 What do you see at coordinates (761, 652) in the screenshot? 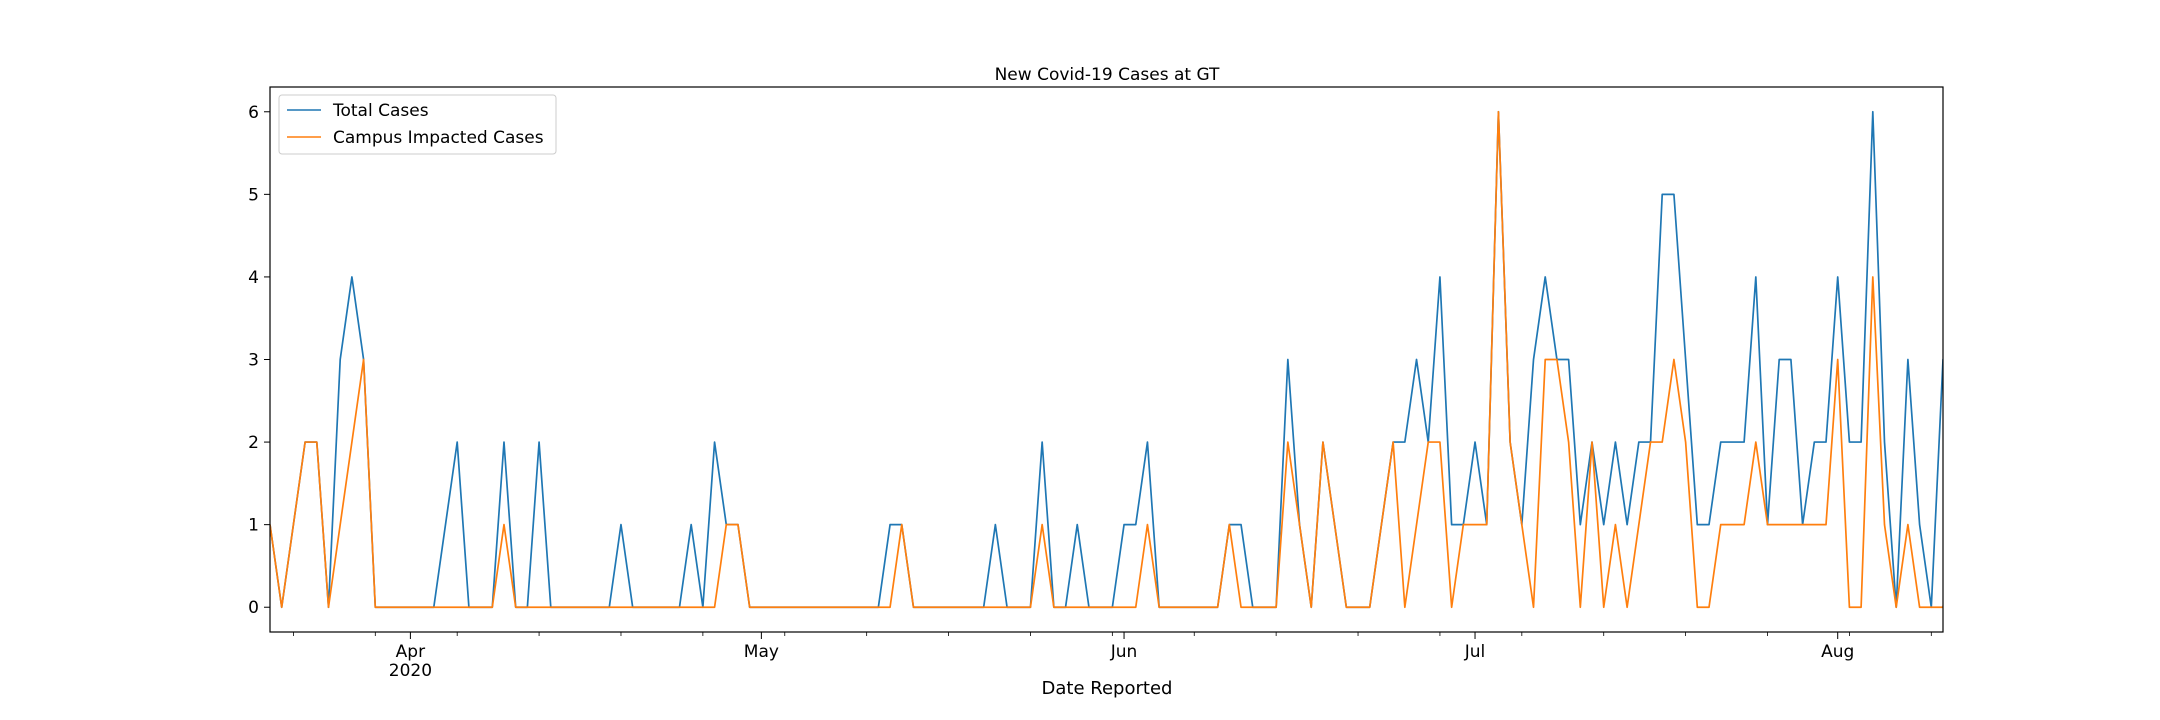
I see `x-tick-label: May` at bounding box center [761, 652].